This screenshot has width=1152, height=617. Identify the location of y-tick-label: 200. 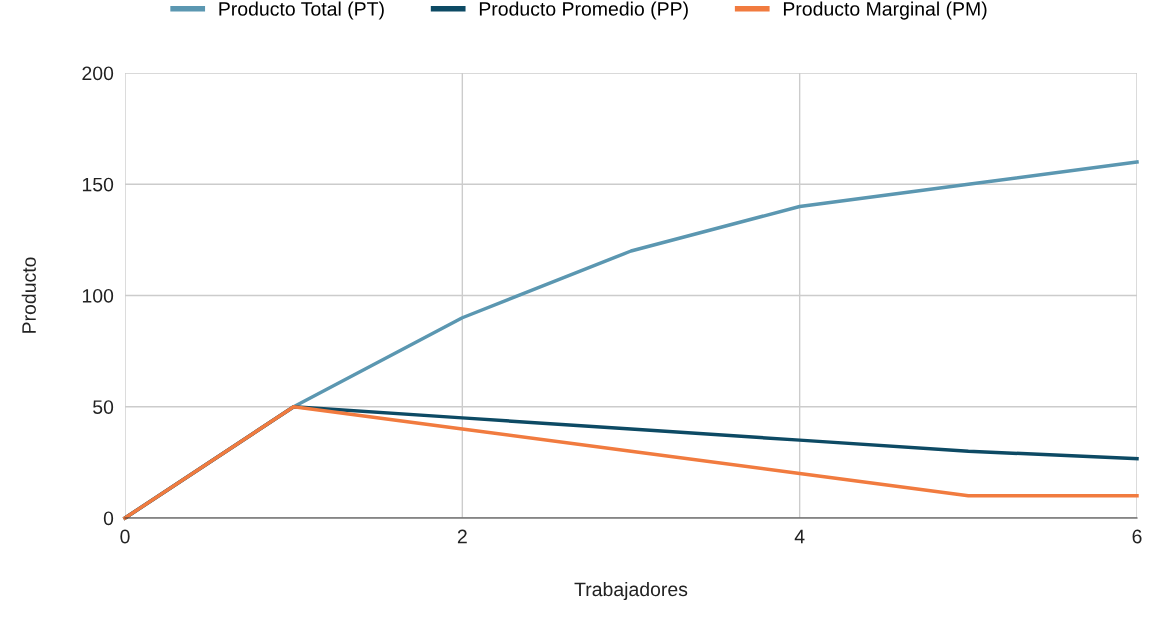
(98, 73).